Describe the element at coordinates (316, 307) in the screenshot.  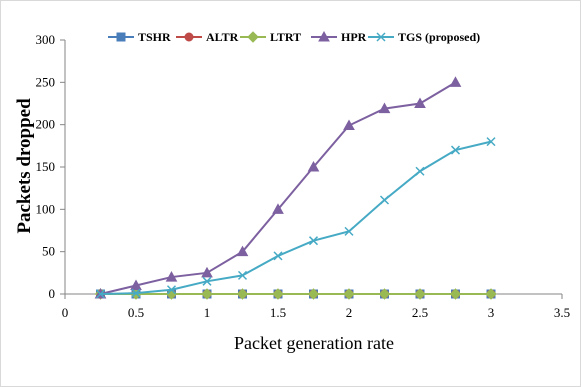
I see `x-axis-ticks: 0 0.5 1 1.5 2 2.5 3 3.5` at that location.